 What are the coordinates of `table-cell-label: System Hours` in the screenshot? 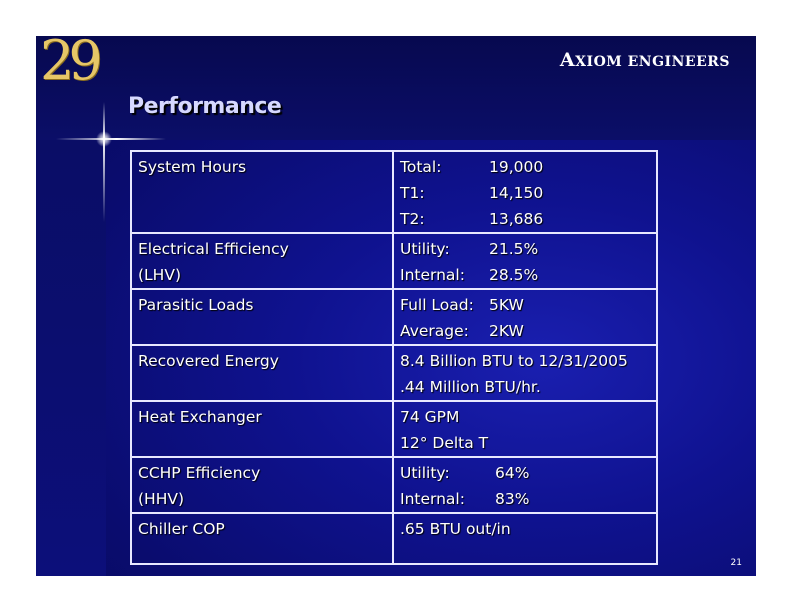 It's located at (262, 192).